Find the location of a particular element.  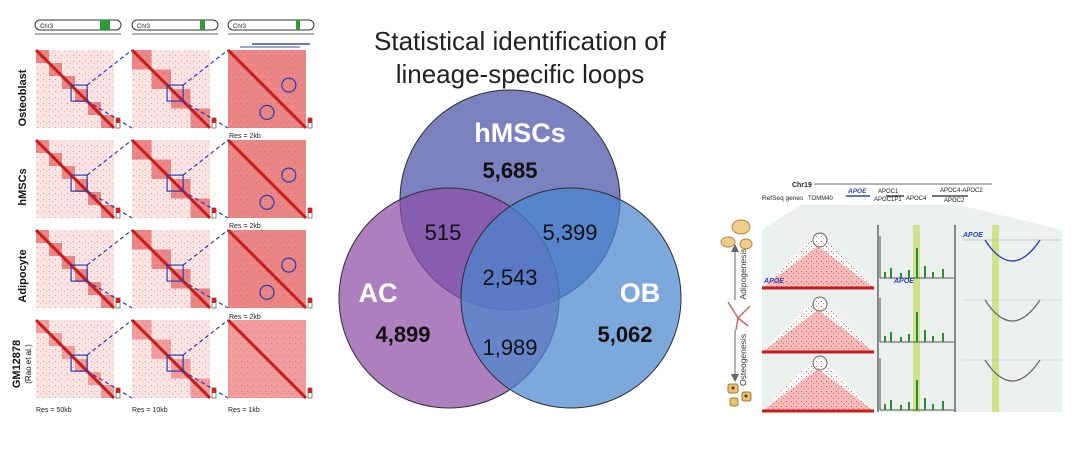

adipocyte-cells-icon is located at coordinates (736, 234).